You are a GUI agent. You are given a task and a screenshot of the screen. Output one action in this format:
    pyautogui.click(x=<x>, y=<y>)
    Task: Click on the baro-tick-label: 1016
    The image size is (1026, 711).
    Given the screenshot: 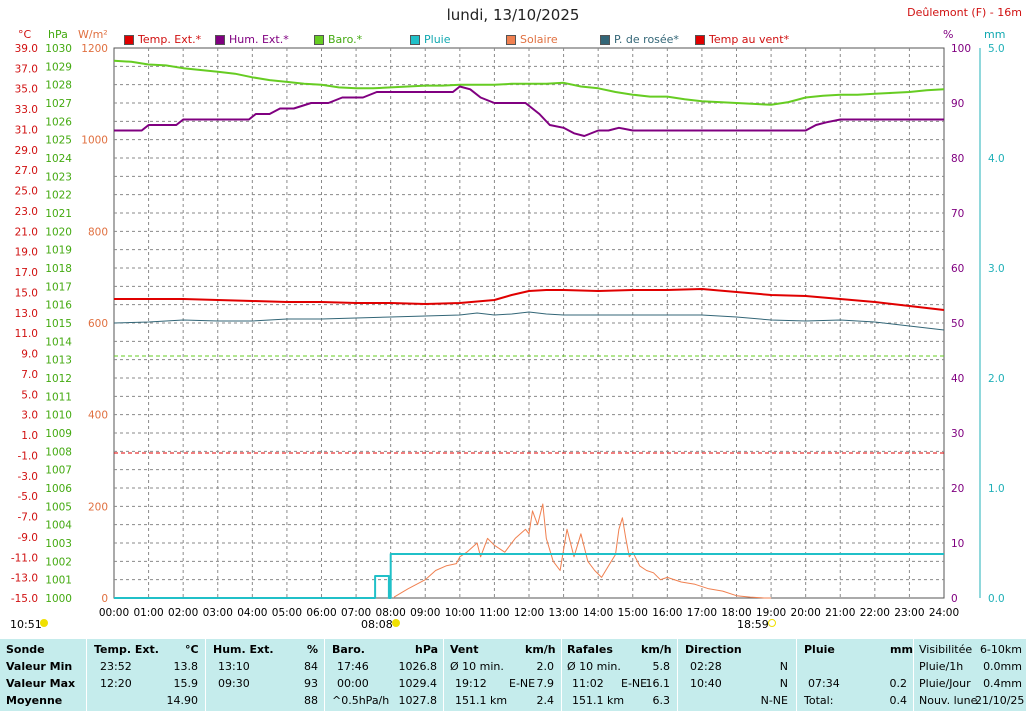 What is the action you would take?
    pyautogui.click(x=58, y=306)
    